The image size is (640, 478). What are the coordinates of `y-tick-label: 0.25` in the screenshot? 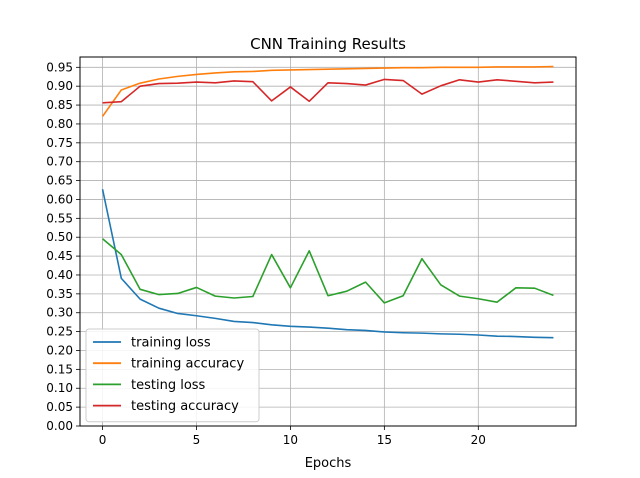 It's located at (59, 332).